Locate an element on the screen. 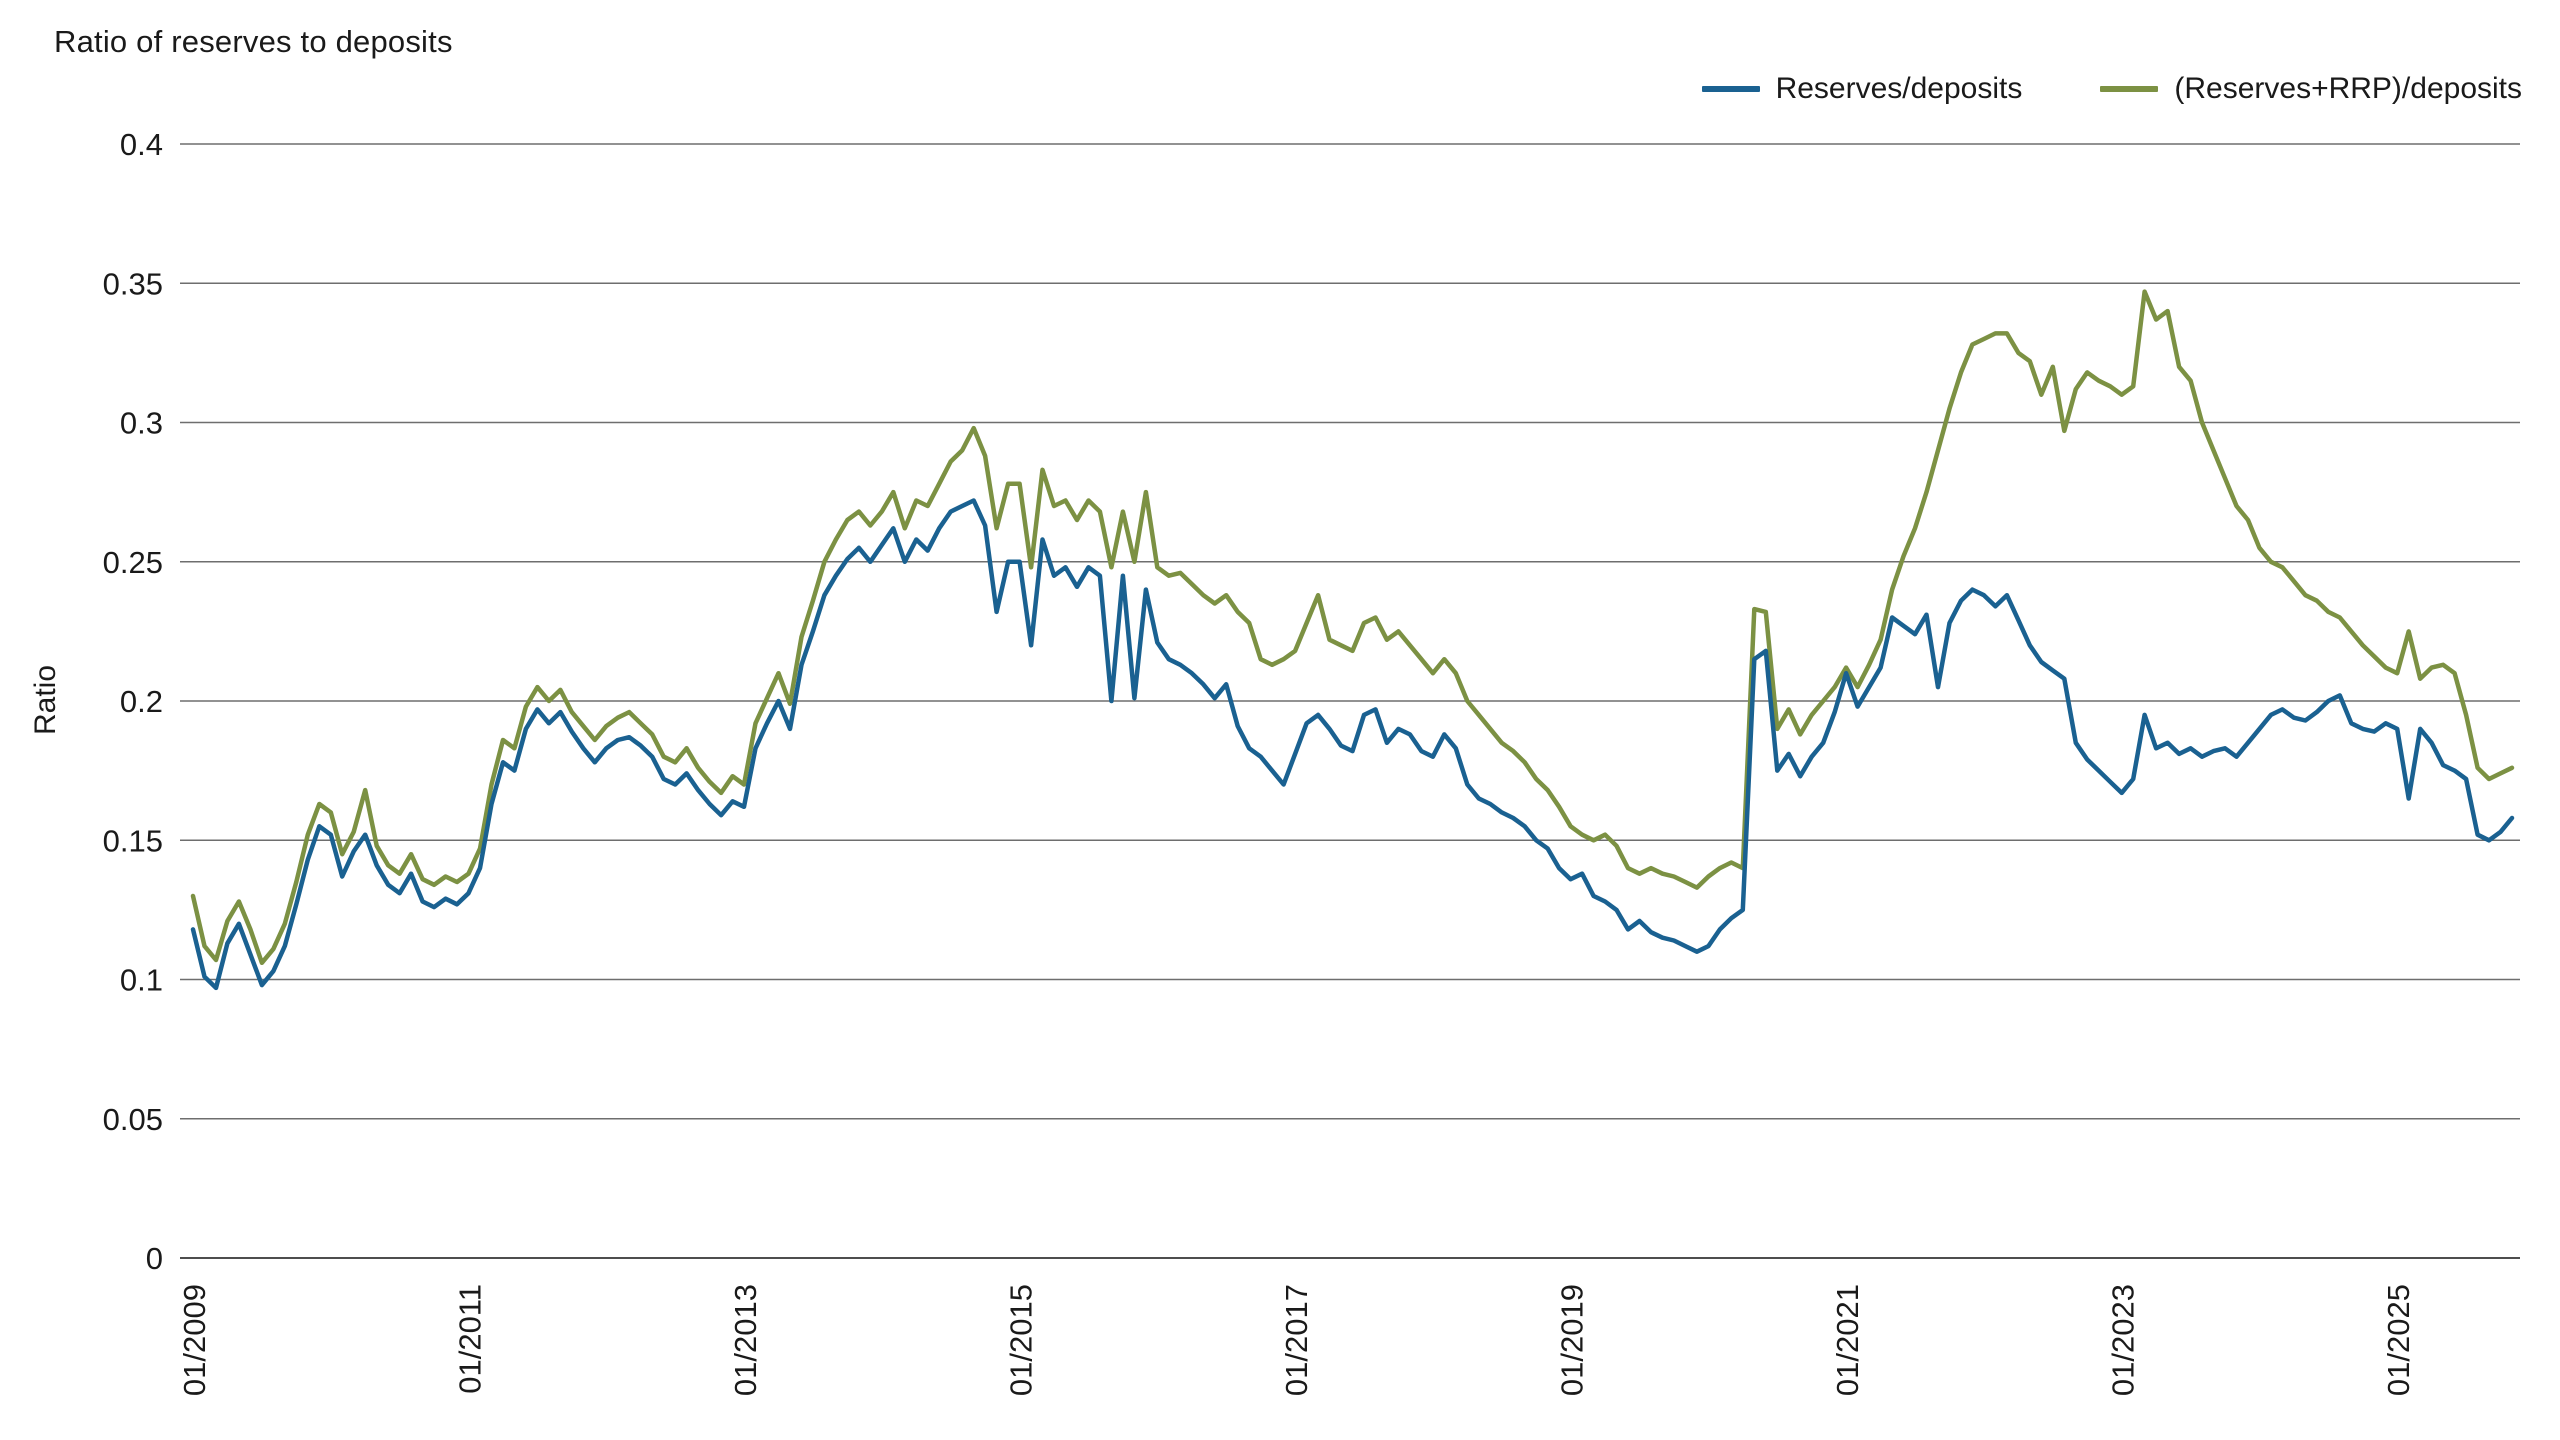 Image resolution: width=2560 pixels, height=1440 pixels. y-tick-label: 0.4 is located at coordinates (141, 144).